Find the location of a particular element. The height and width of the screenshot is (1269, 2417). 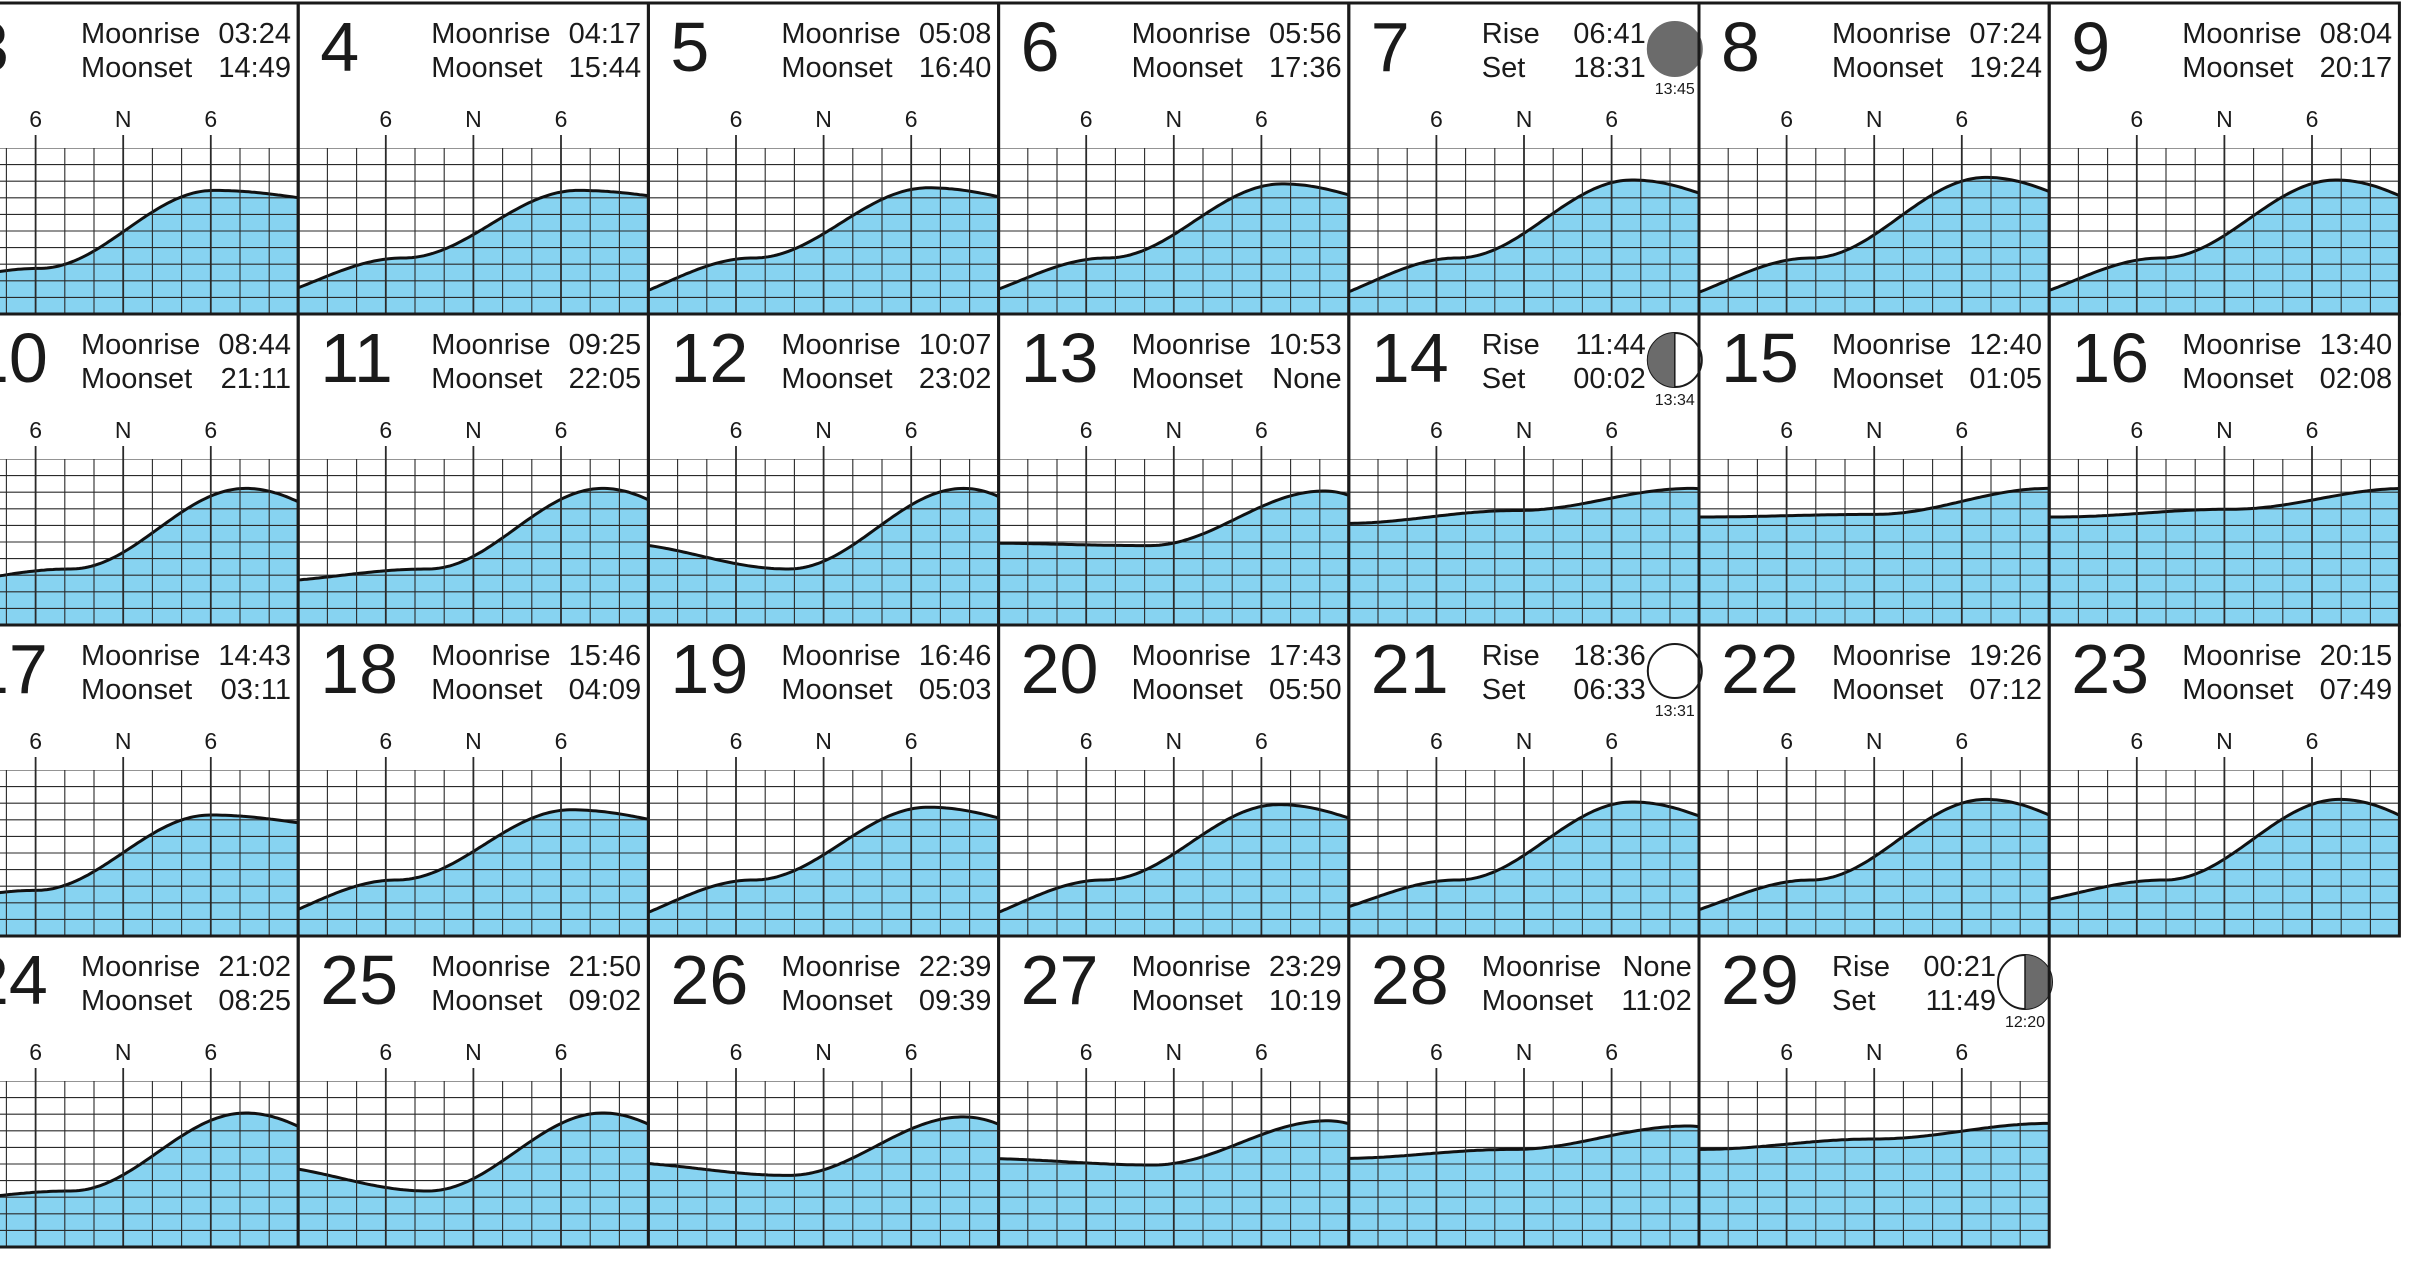

full-moon-icon is located at coordinates (1674, 671).